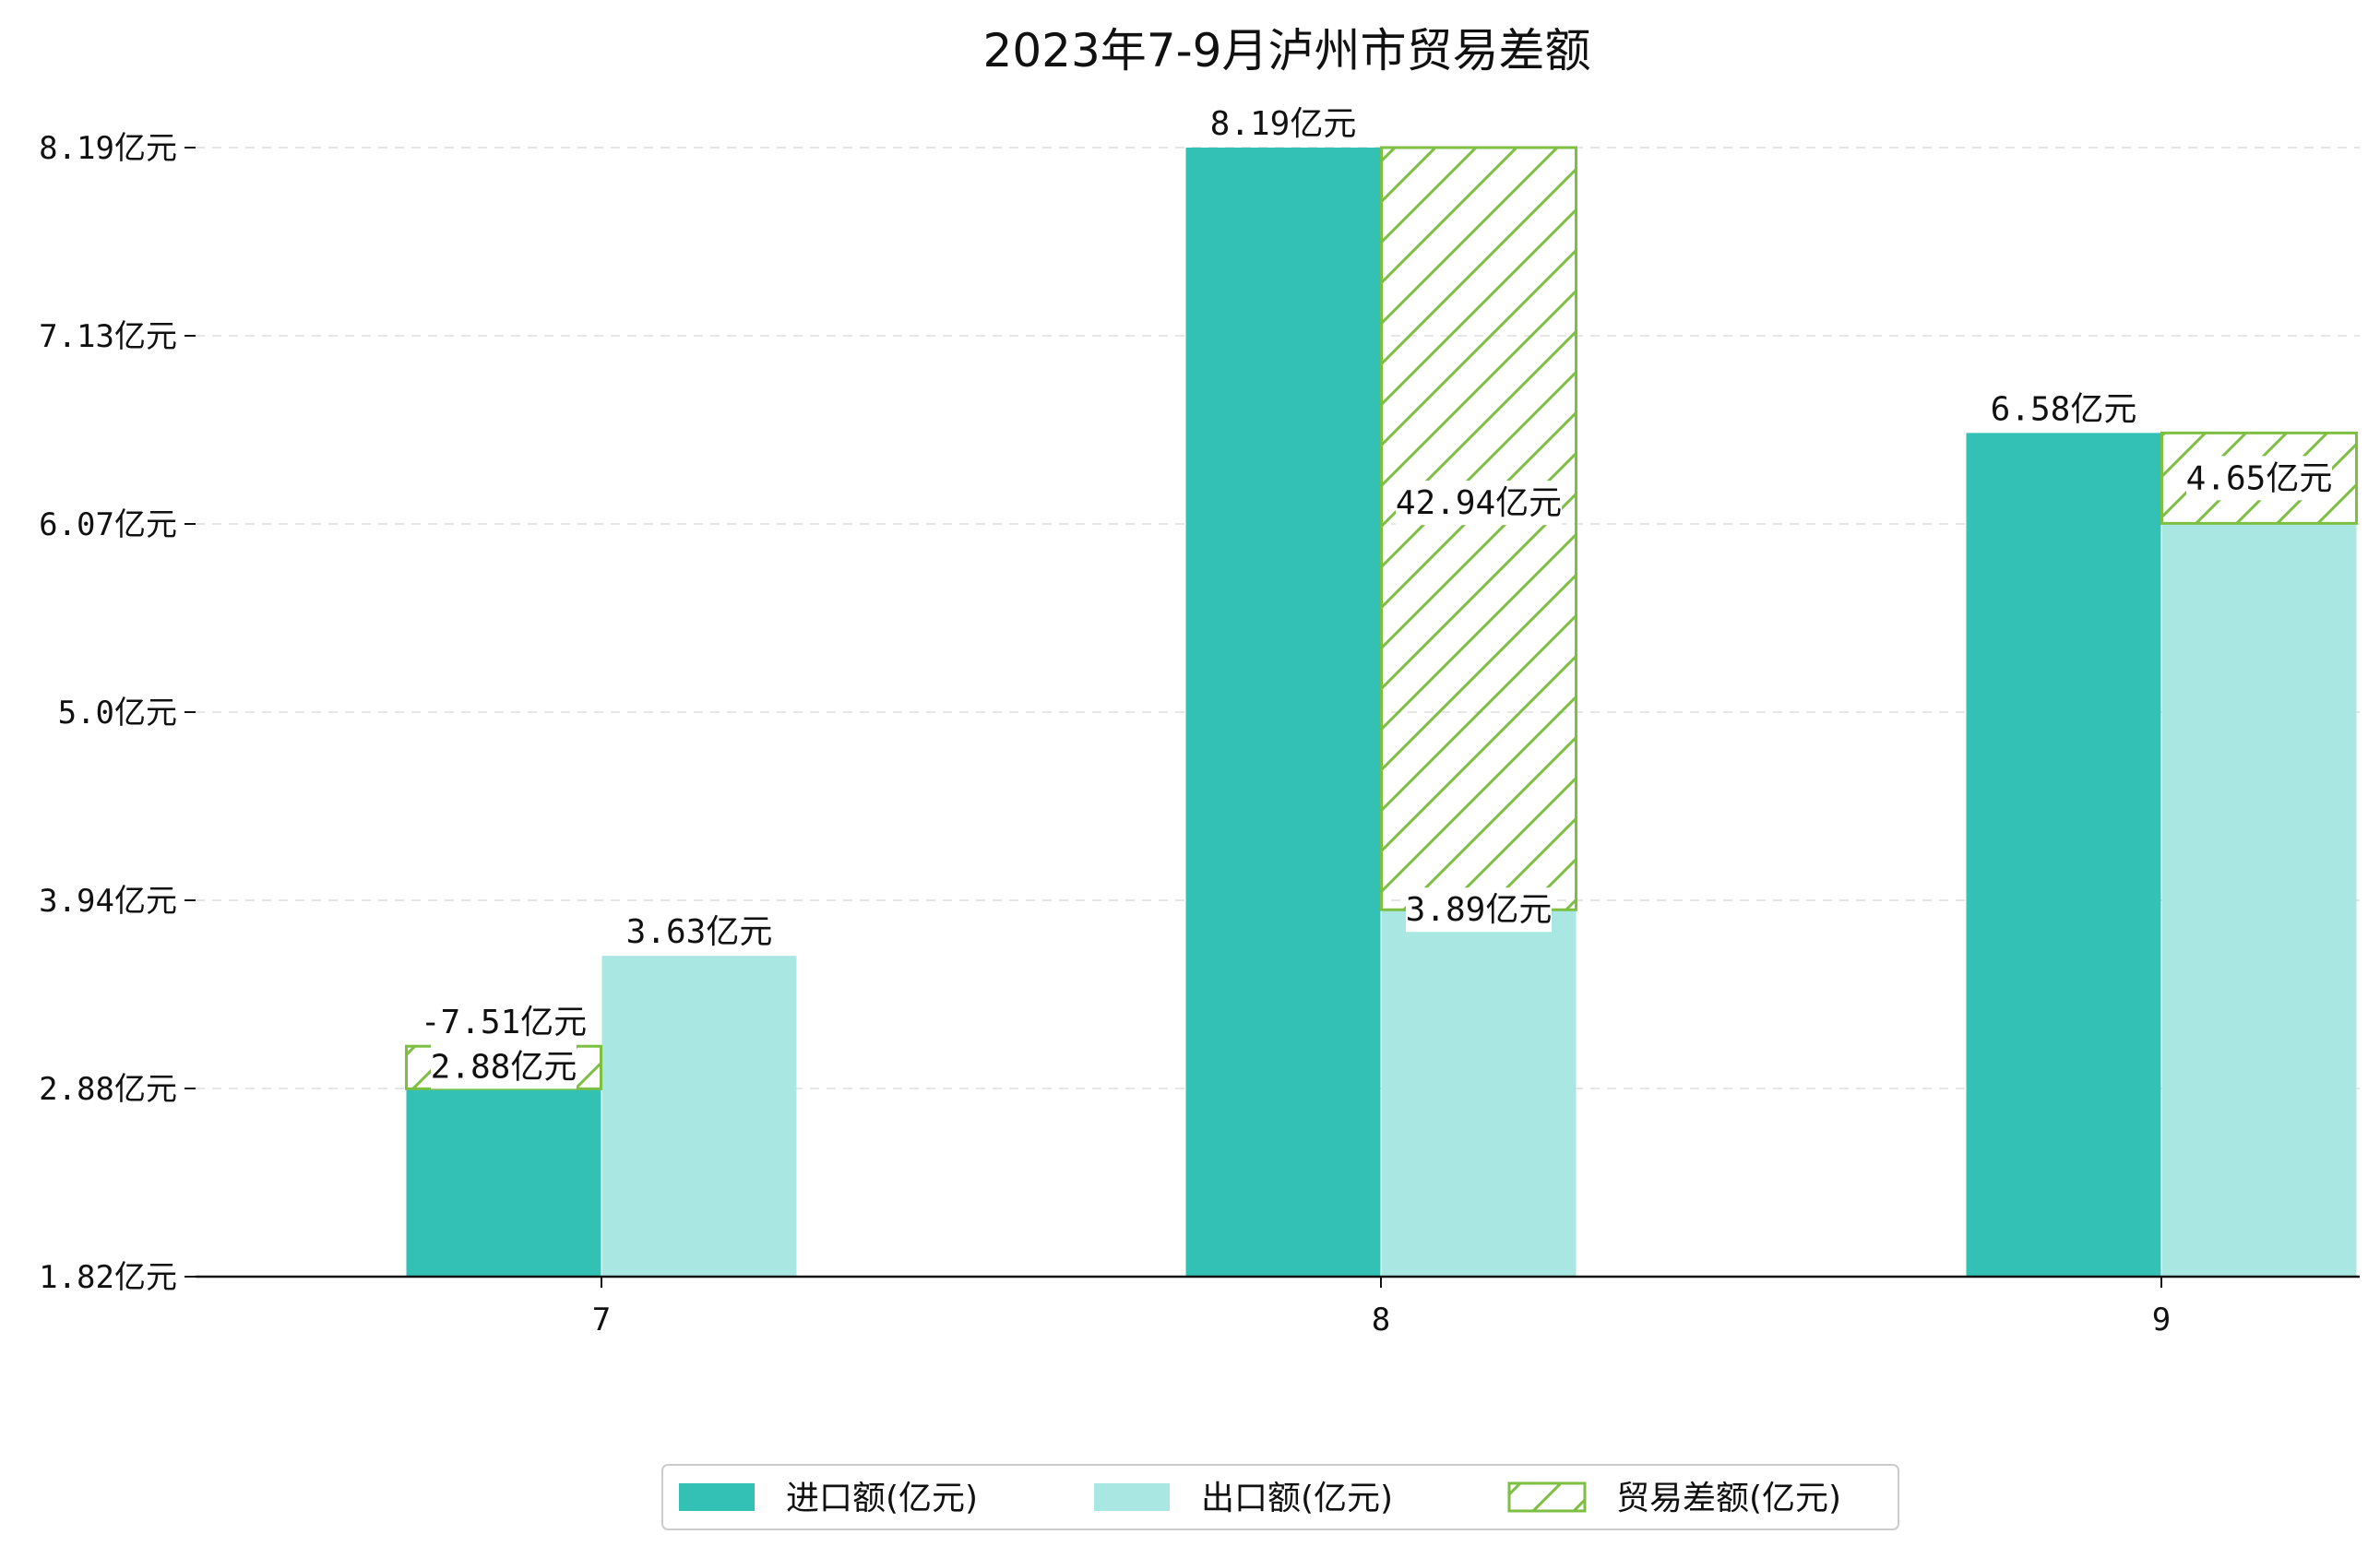 This screenshot has height=1558, width=2380. I want to click on legend-label: 进口额(亿元), so click(882, 1498).